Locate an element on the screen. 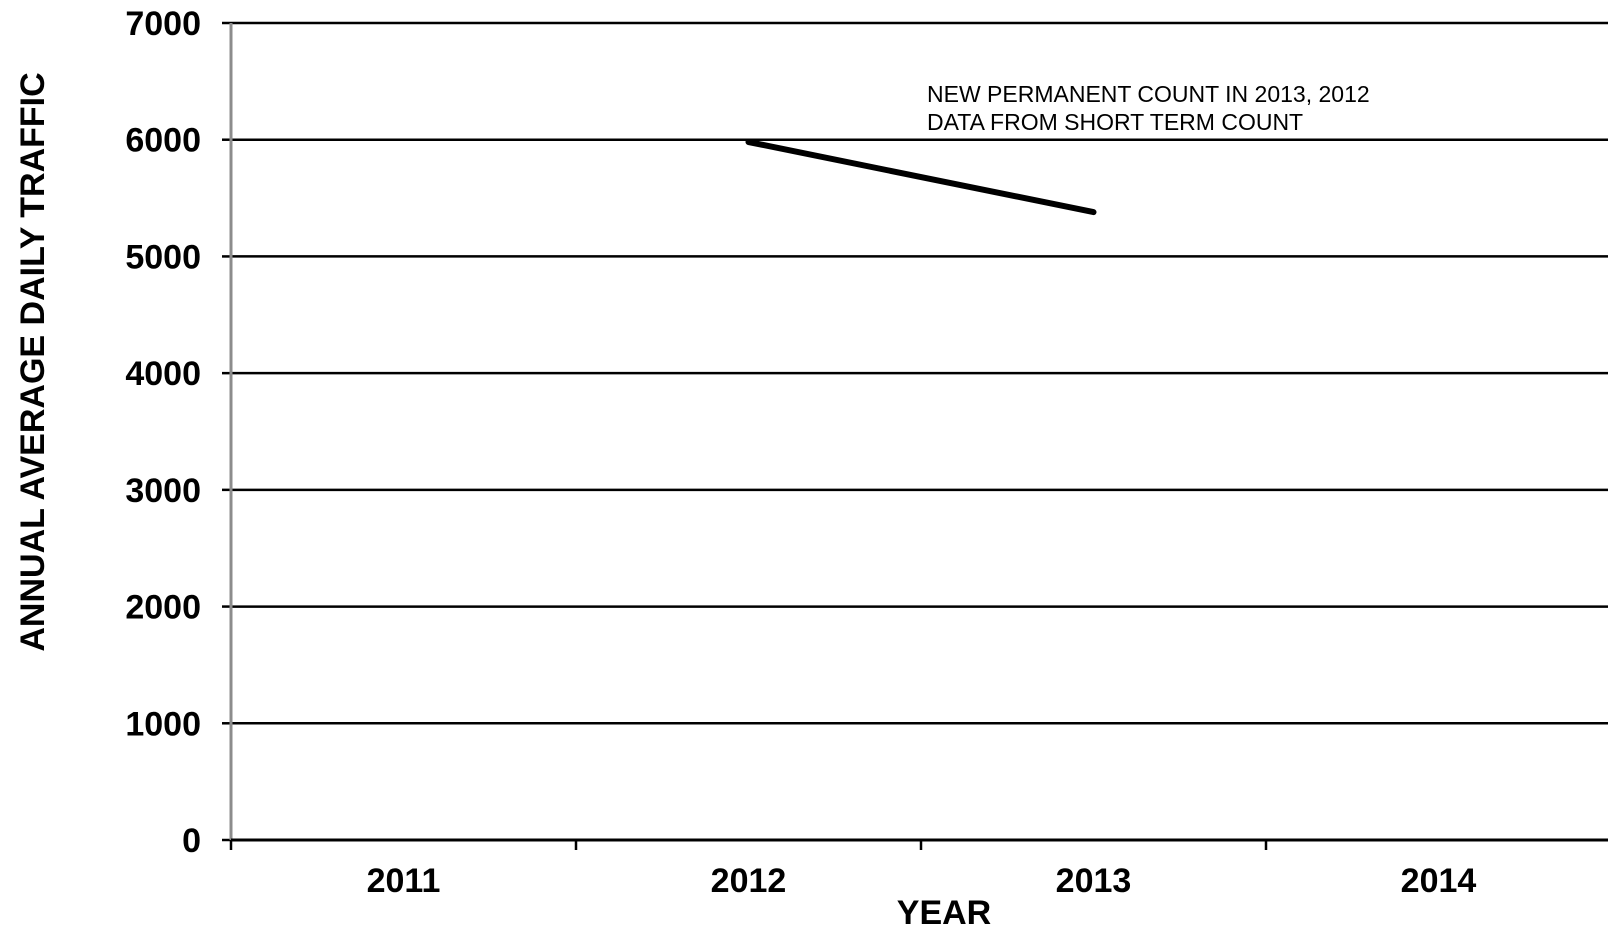 The width and height of the screenshot is (1608, 930). y-tick-label-6000: 6000 is located at coordinates (163, 141).